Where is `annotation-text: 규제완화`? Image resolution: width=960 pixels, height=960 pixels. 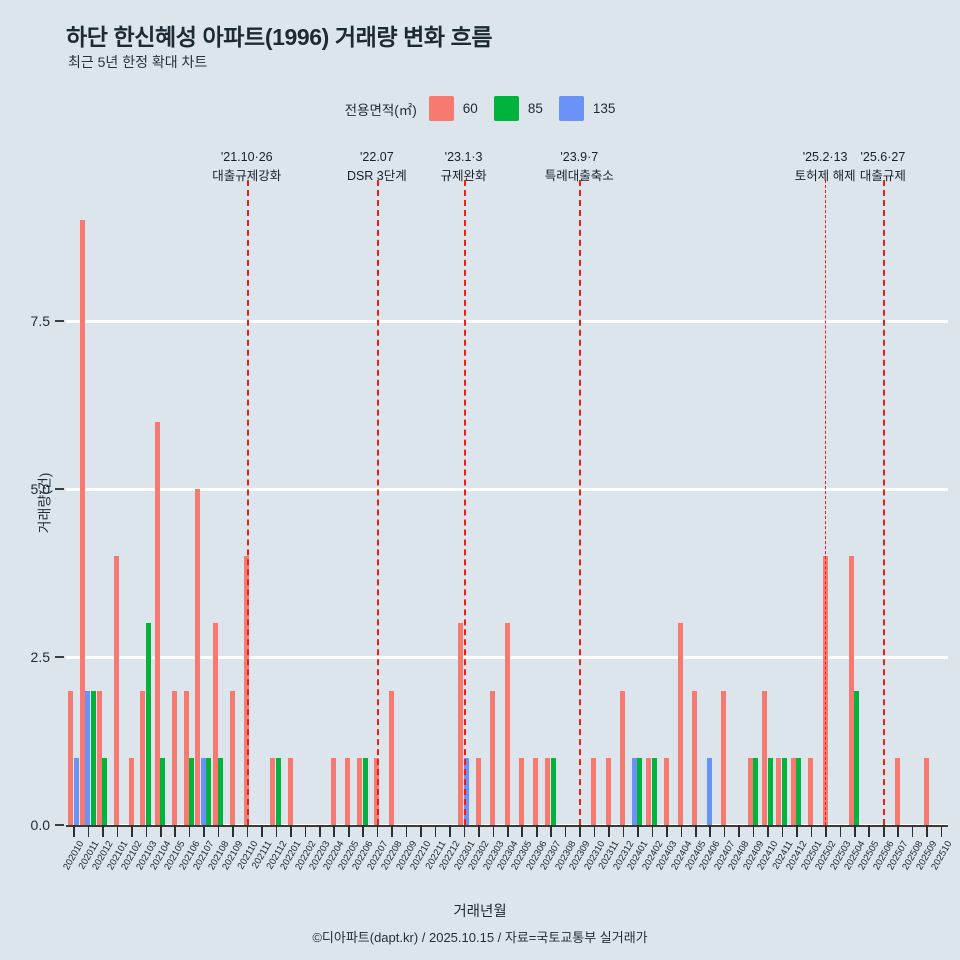
annotation-text: 규제완화 is located at coordinates (463, 175).